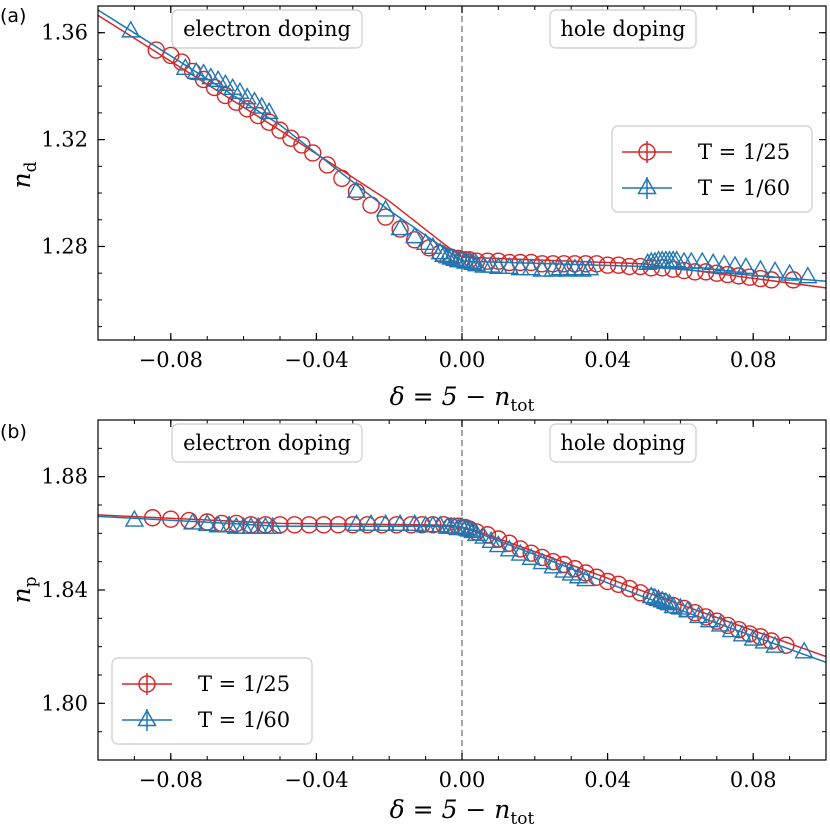  I want to click on panel-b-ylabel: np, so click(24, 589).